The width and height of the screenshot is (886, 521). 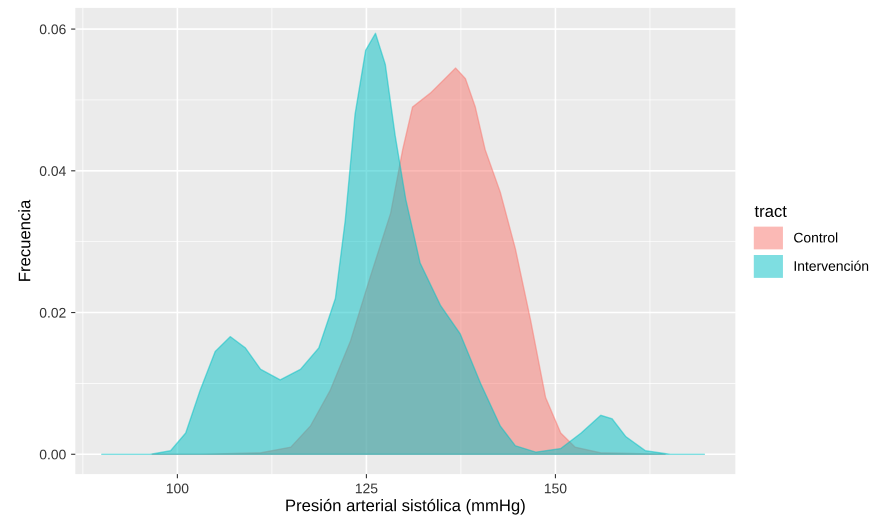 What do you see at coordinates (405, 506) in the screenshot?
I see `x-axis-title: Presión arterial sistólica (mmHg)` at bounding box center [405, 506].